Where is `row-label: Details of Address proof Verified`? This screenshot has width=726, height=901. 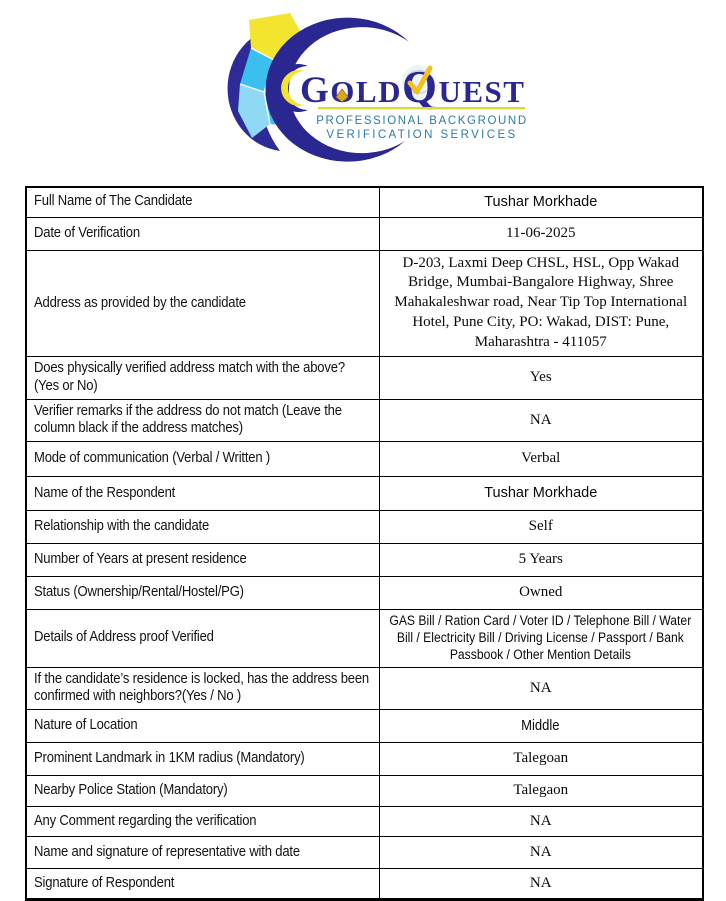 row-label: Details of Address proof Verified is located at coordinates (124, 637).